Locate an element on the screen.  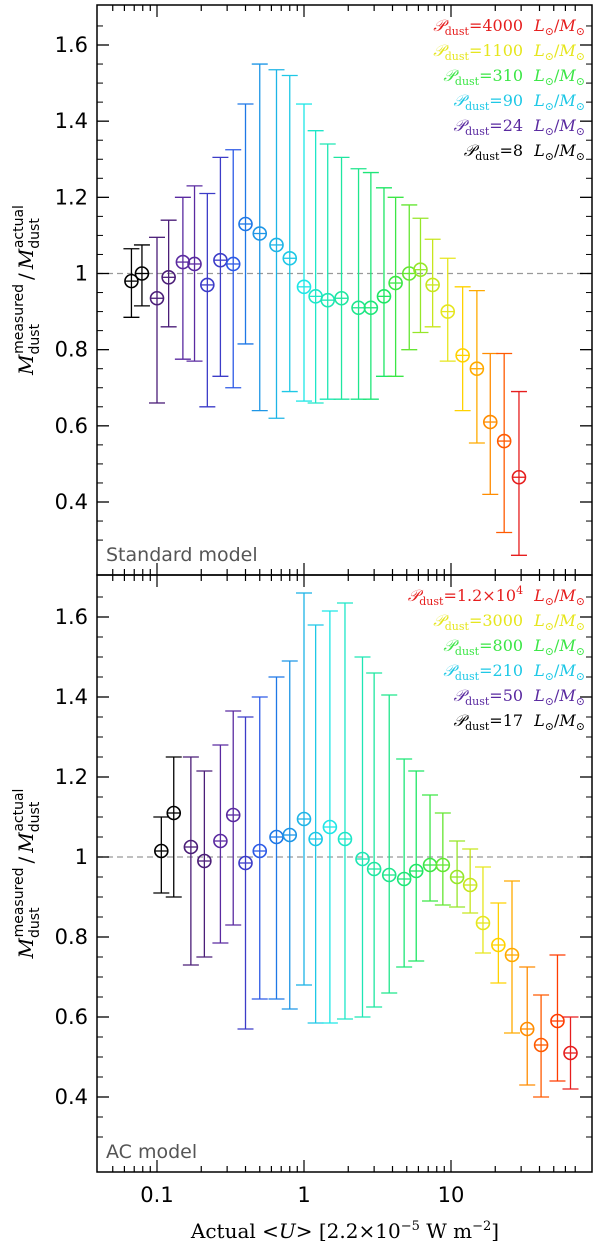
legend-entry: 𝒫dust=1100 L⊙/M⊙ is located at coordinates (509, 52).